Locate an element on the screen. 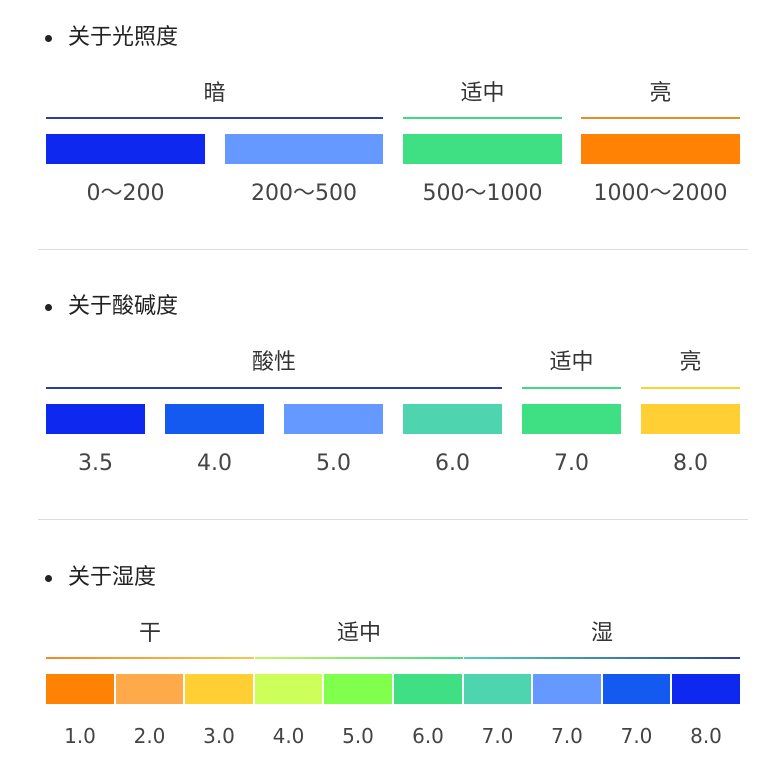 This screenshot has height=784, width=784. value-label: 2.0 is located at coordinates (149, 736).